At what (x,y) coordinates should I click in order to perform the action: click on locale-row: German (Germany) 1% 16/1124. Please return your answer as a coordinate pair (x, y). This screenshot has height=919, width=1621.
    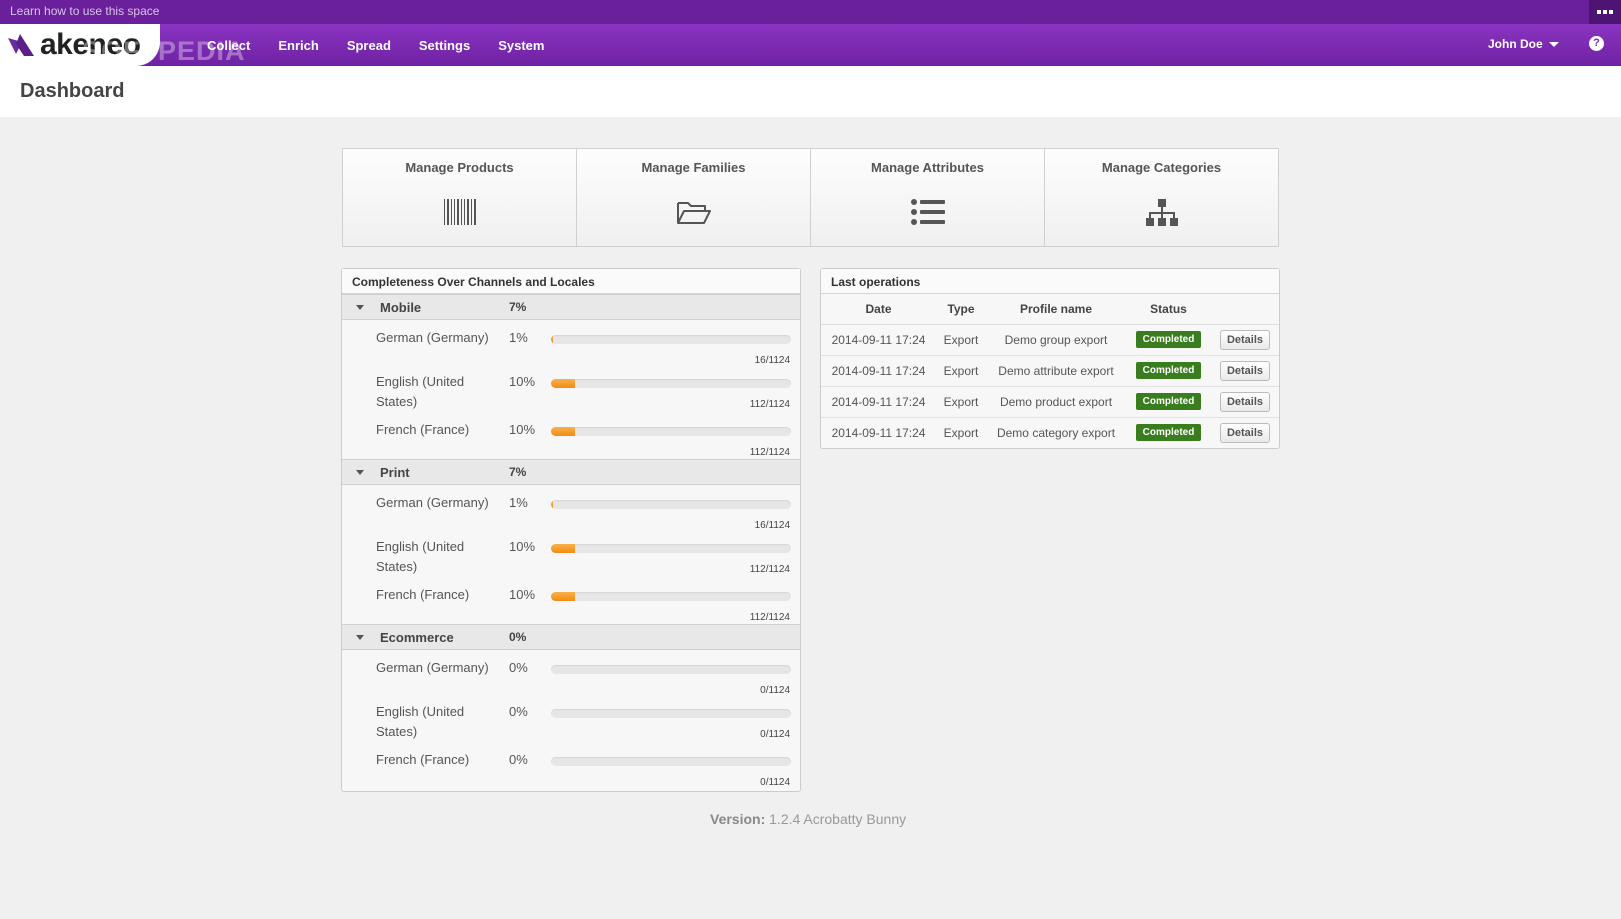
    Looking at the image, I should click on (571, 348).